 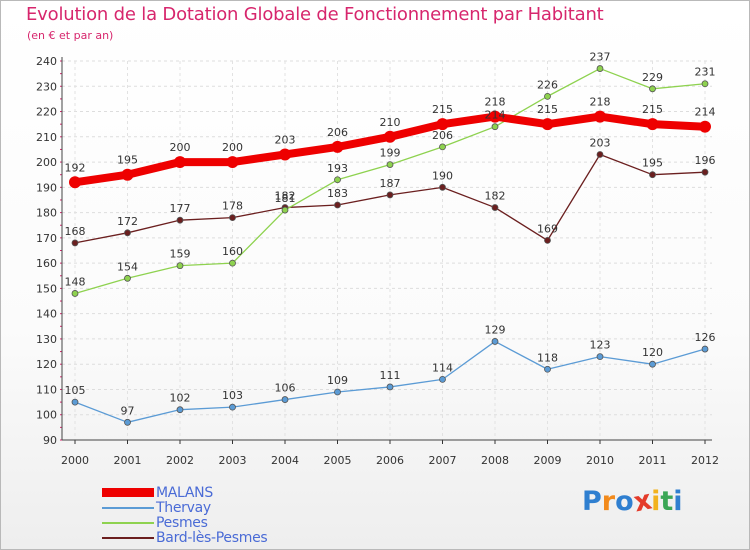 What do you see at coordinates (180, 460) in the screenshot?
I see `x-tick-label: 2002` at bounding box center [180, 460].